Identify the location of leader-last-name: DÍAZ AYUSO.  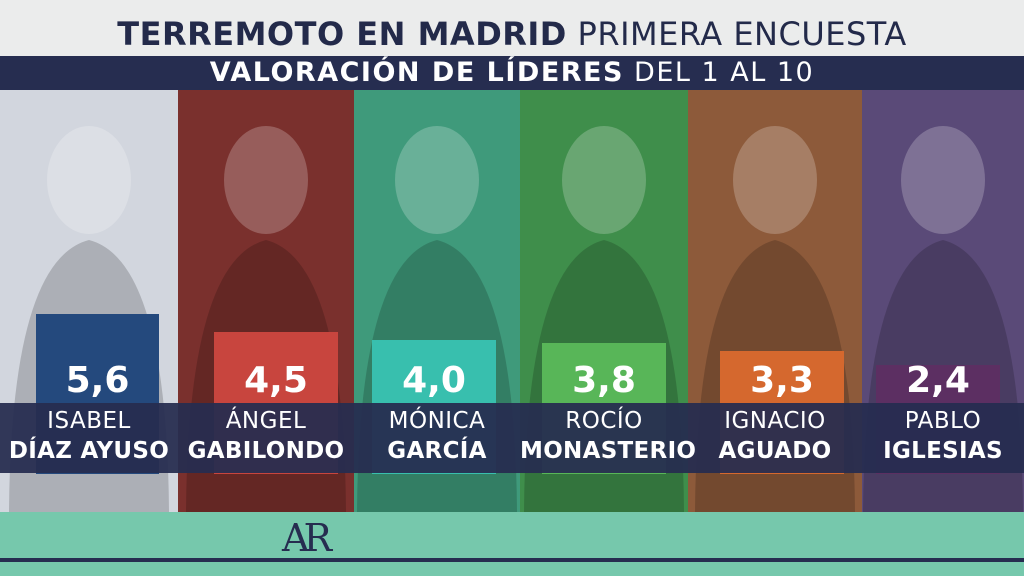
(89, 451).